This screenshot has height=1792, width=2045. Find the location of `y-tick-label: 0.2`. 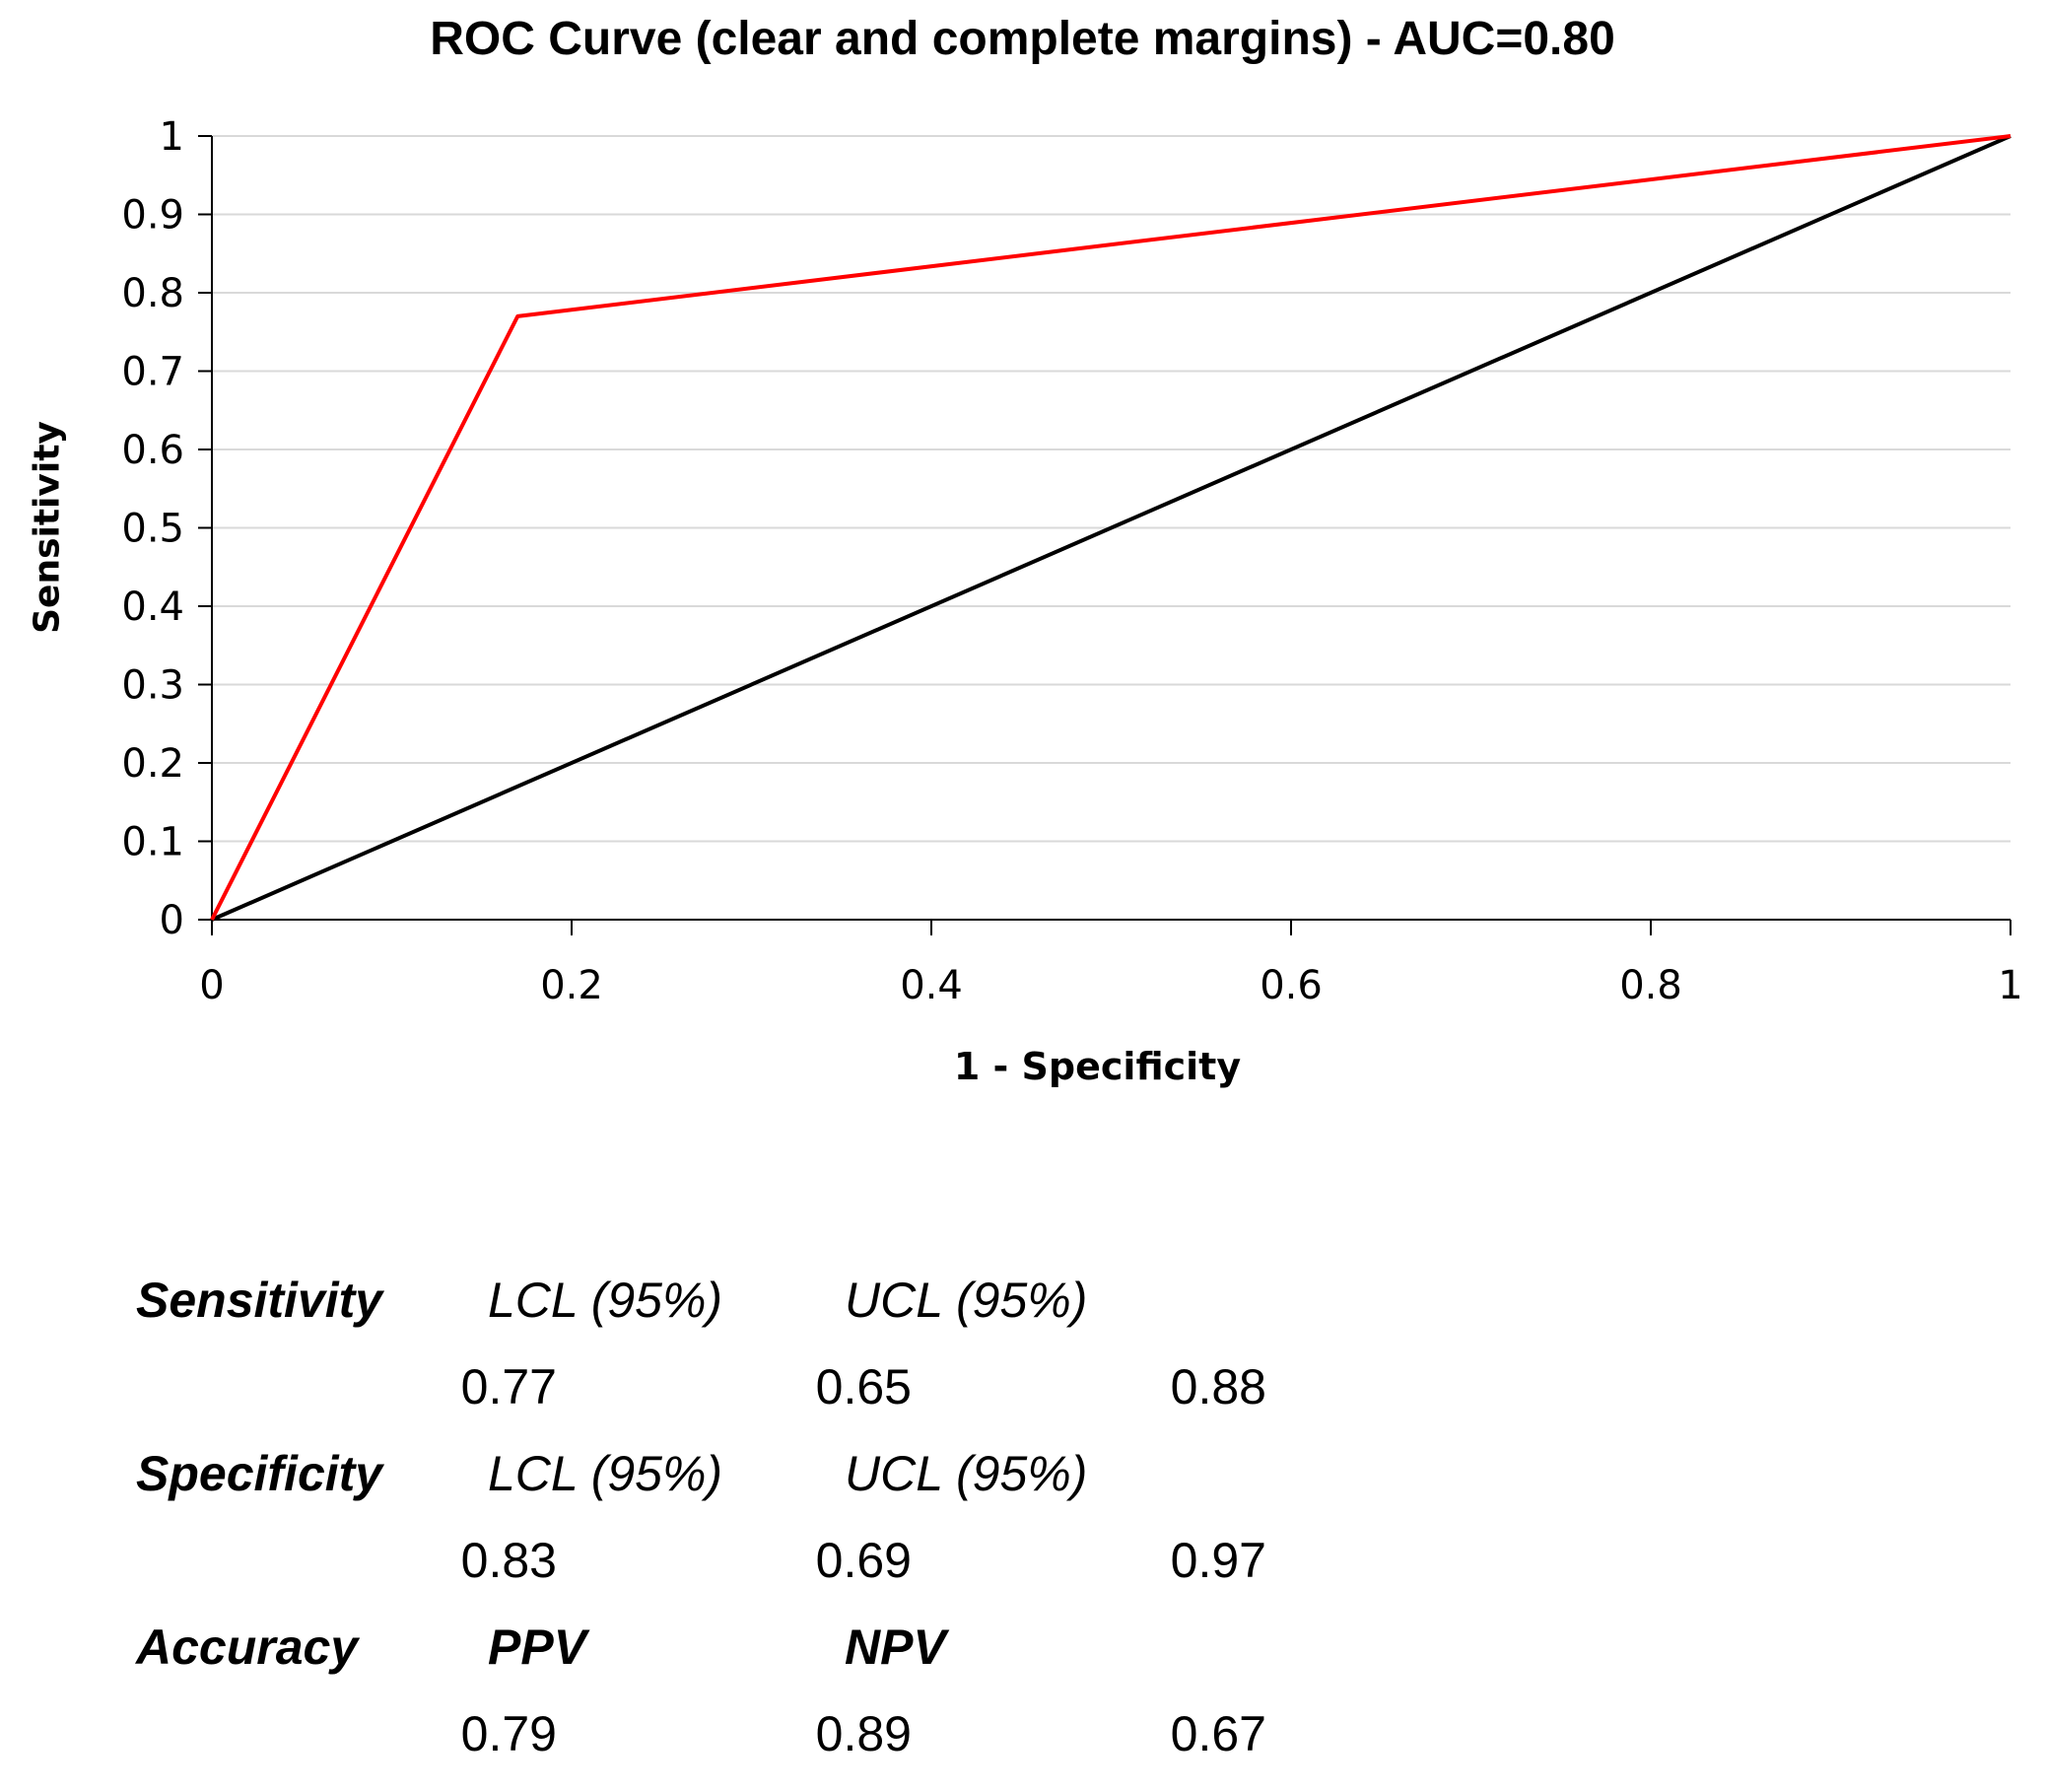

y-tick-label: 0.2 is located at coordinates (152, 764).